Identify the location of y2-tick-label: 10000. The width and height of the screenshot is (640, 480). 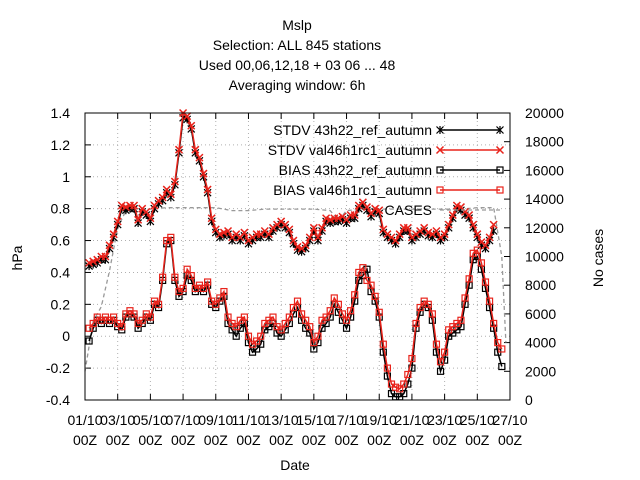
(544, 257).